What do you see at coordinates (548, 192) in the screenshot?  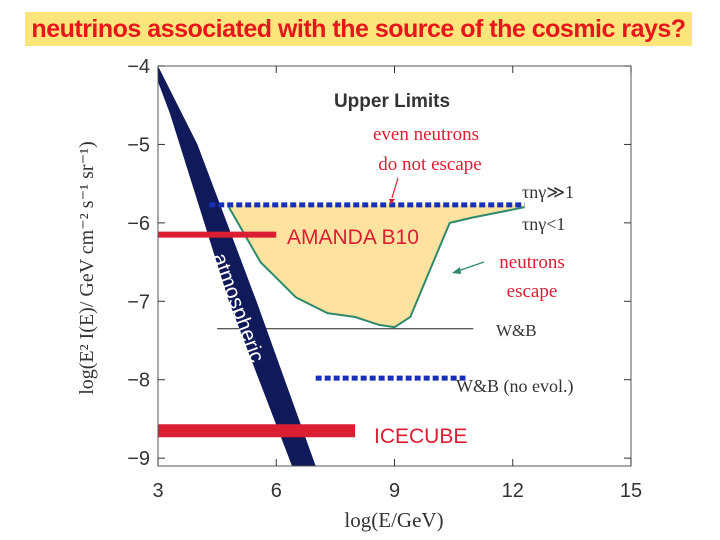 I see `tau-much-greater-label: τnγ≫1` at bounding box center [548, 192].